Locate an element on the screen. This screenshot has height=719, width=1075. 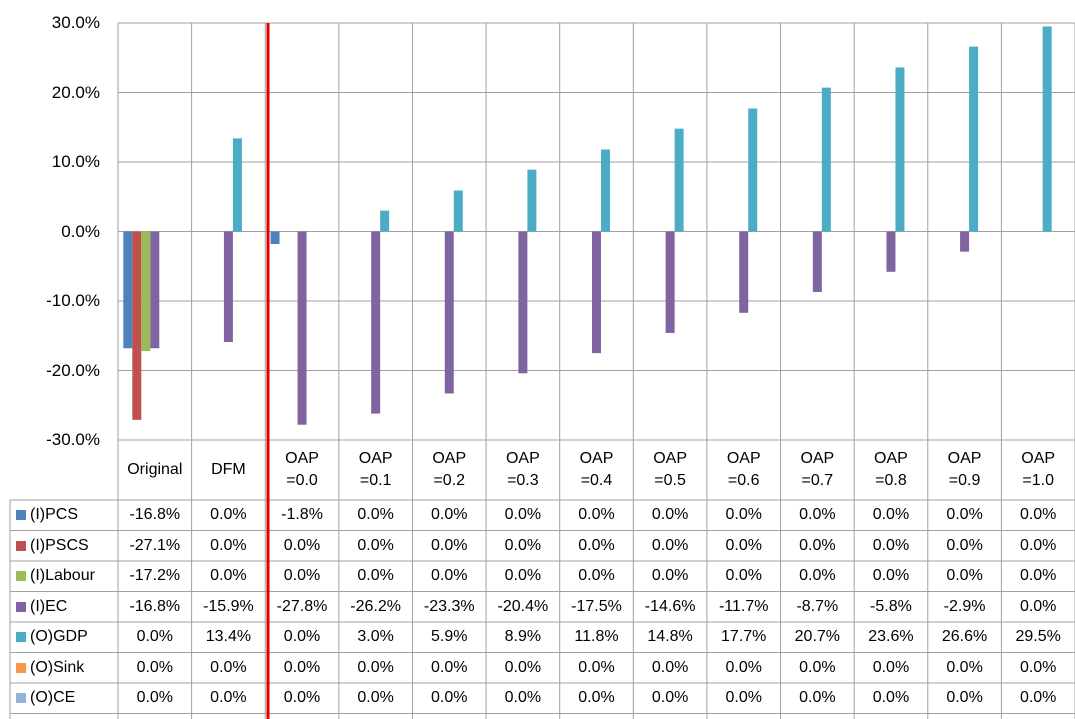
legend-label: (O)GDP is located at coordinates (59, 637).